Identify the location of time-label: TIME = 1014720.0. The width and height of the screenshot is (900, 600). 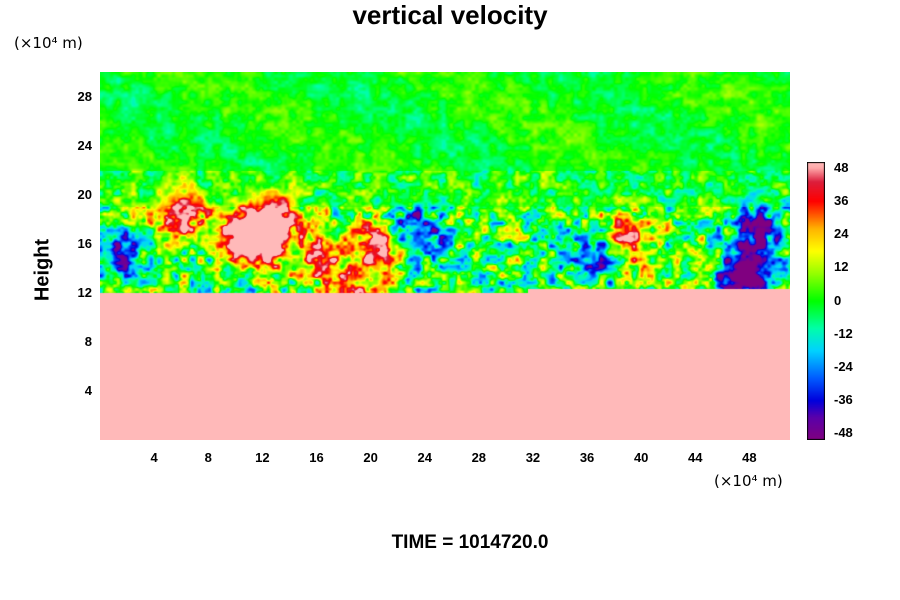
(470, 542).